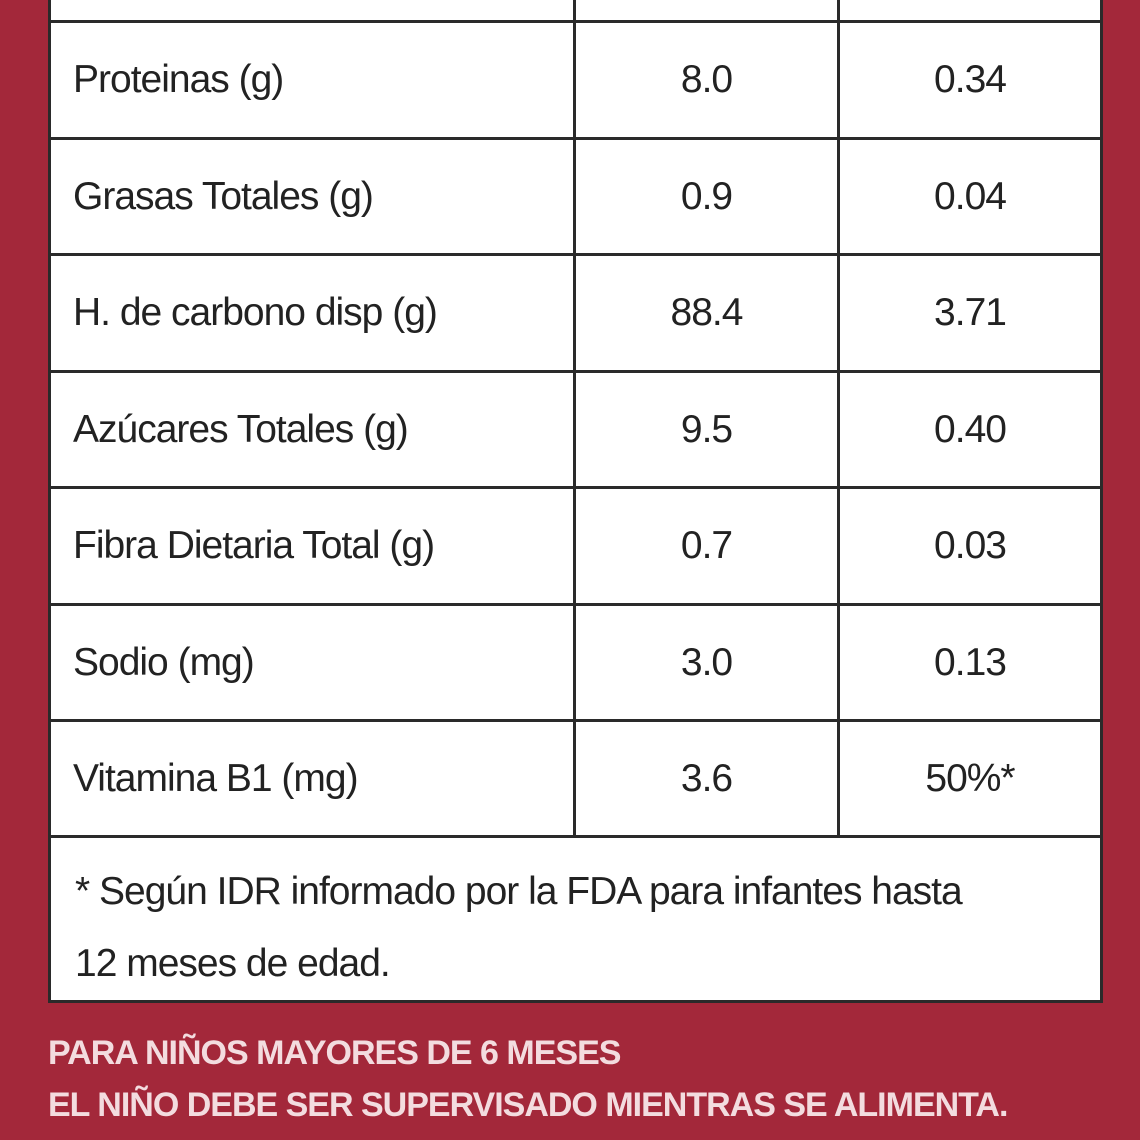 This screenshot has width=1140, height=1140. What do you see at coordinates (312, 779) in the screenshot?
I see `nutrient-name: Vitamina B1 (mg)` at bounding box center [312, 779].